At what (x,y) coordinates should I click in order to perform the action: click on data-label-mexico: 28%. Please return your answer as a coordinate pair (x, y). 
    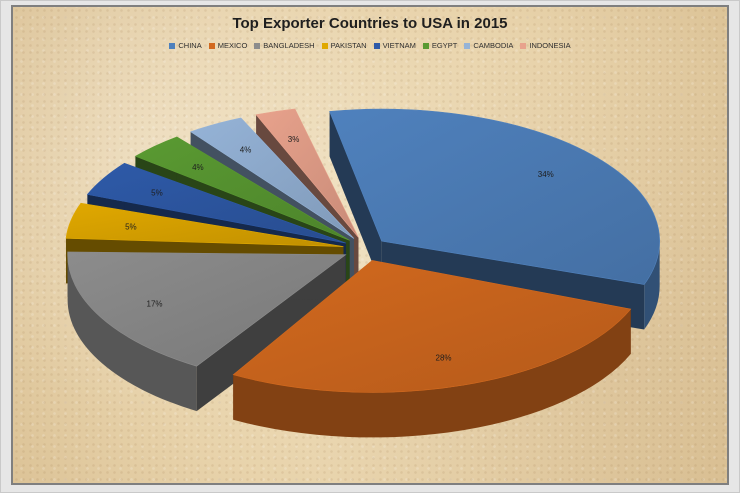
    Looking at the image, I should click on (444, 358).